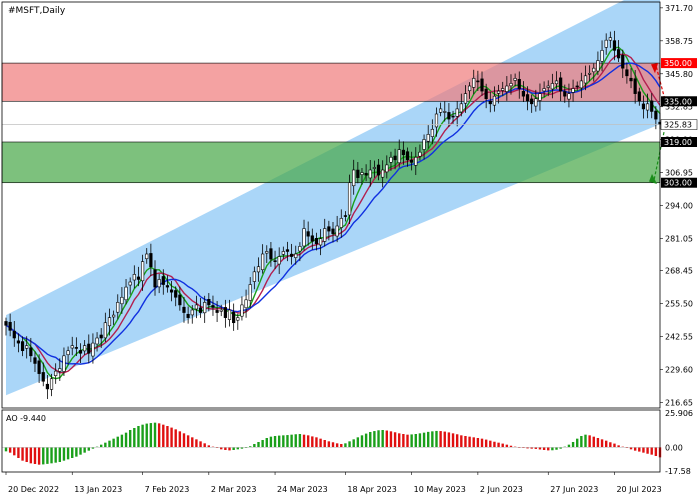  What do you see at coordinates (501, 489) in the screenshot?
I see `x-tick-label: 2 Jun 2023` at bounding box center [501, 489].